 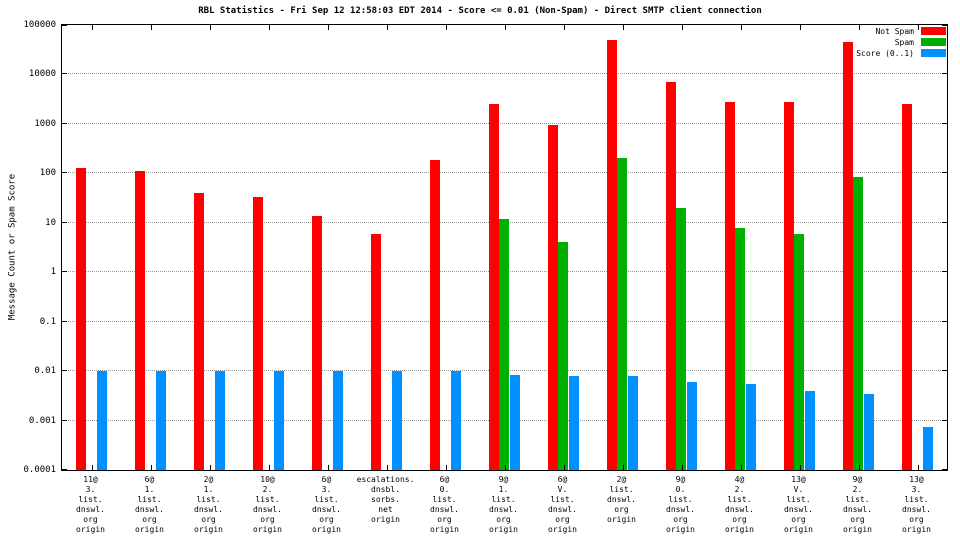 I want to click on legend-item-not-spam: Not Spam, so click(x=901, y=31).